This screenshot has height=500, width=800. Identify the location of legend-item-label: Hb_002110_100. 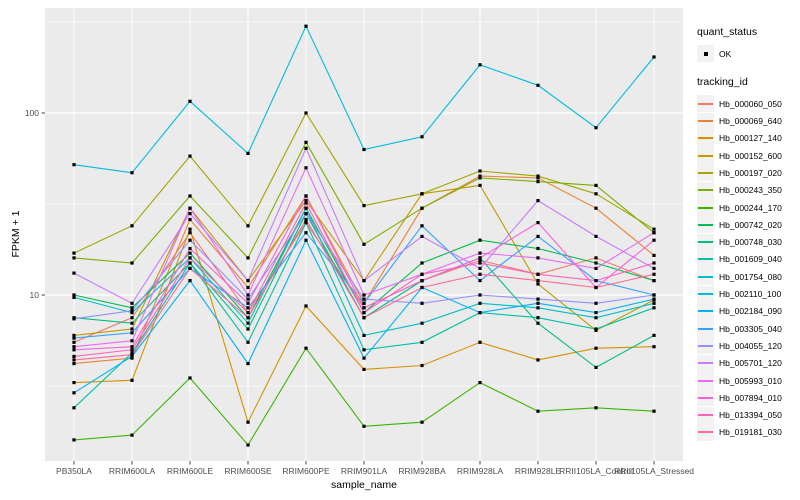
(750, 294).